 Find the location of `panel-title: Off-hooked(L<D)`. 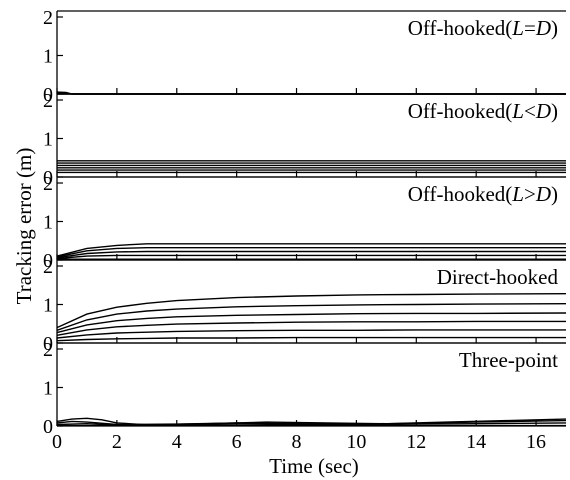

panel-title: Off-hooked(L<D) is located at coordinates (483, 111).